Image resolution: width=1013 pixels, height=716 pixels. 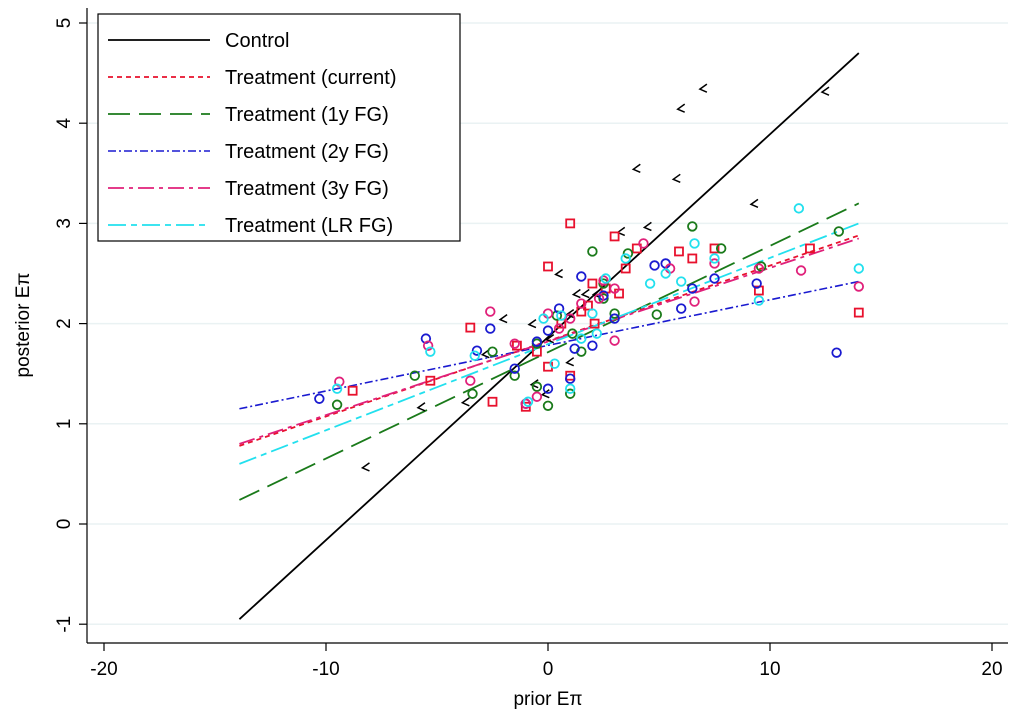 What do you see at coordinates (23, 325) in the screenshot?
I see `y-axis-title: posterior Eπ` at bounding box center [23, 325].